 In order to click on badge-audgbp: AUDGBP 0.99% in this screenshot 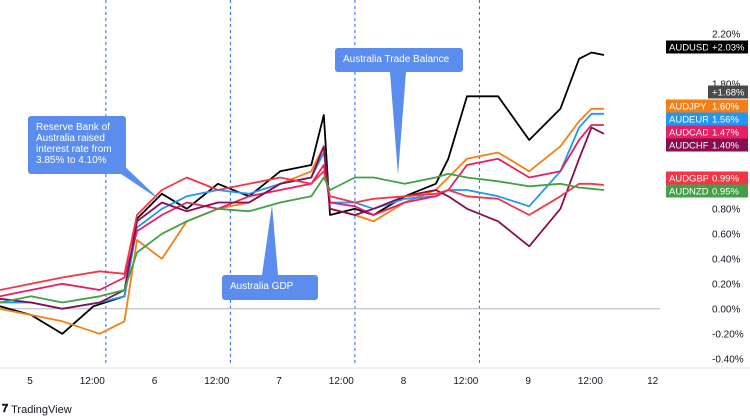, I will do `click(707, 178)`.